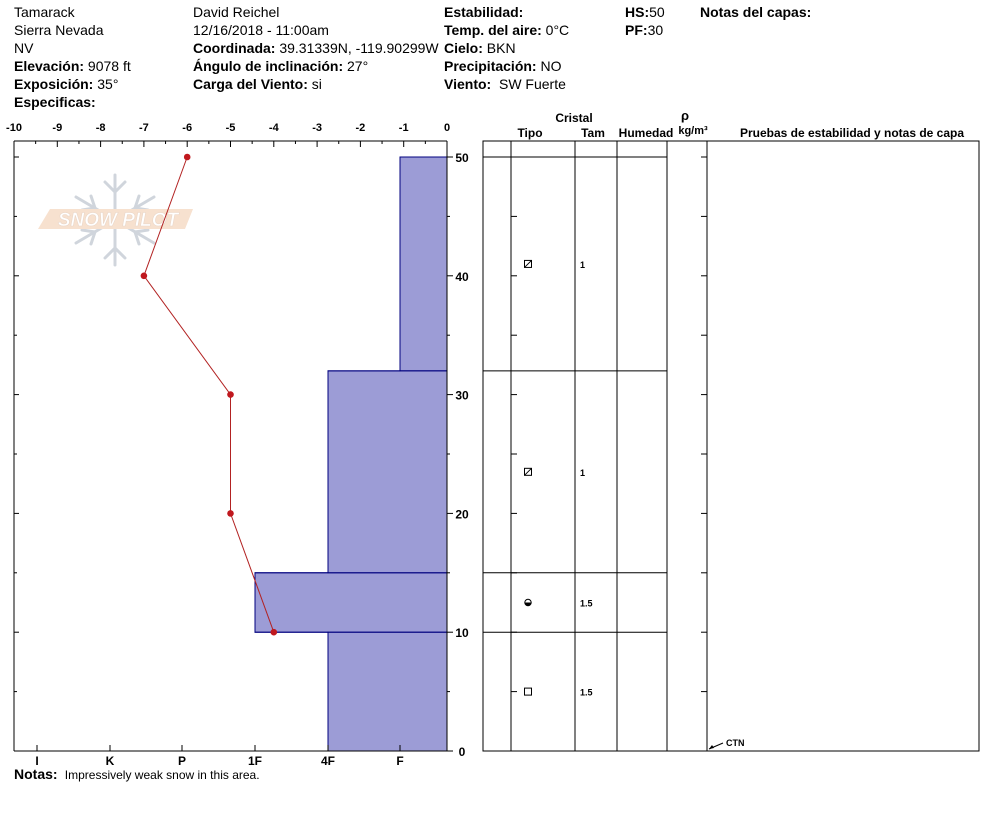 The width and height of the screenshot is (994, 840). Describe the element at coordinates (219, 761) in the screenshot. I see `hardness-tick-labels: I K P 1F 4F F` at that location.